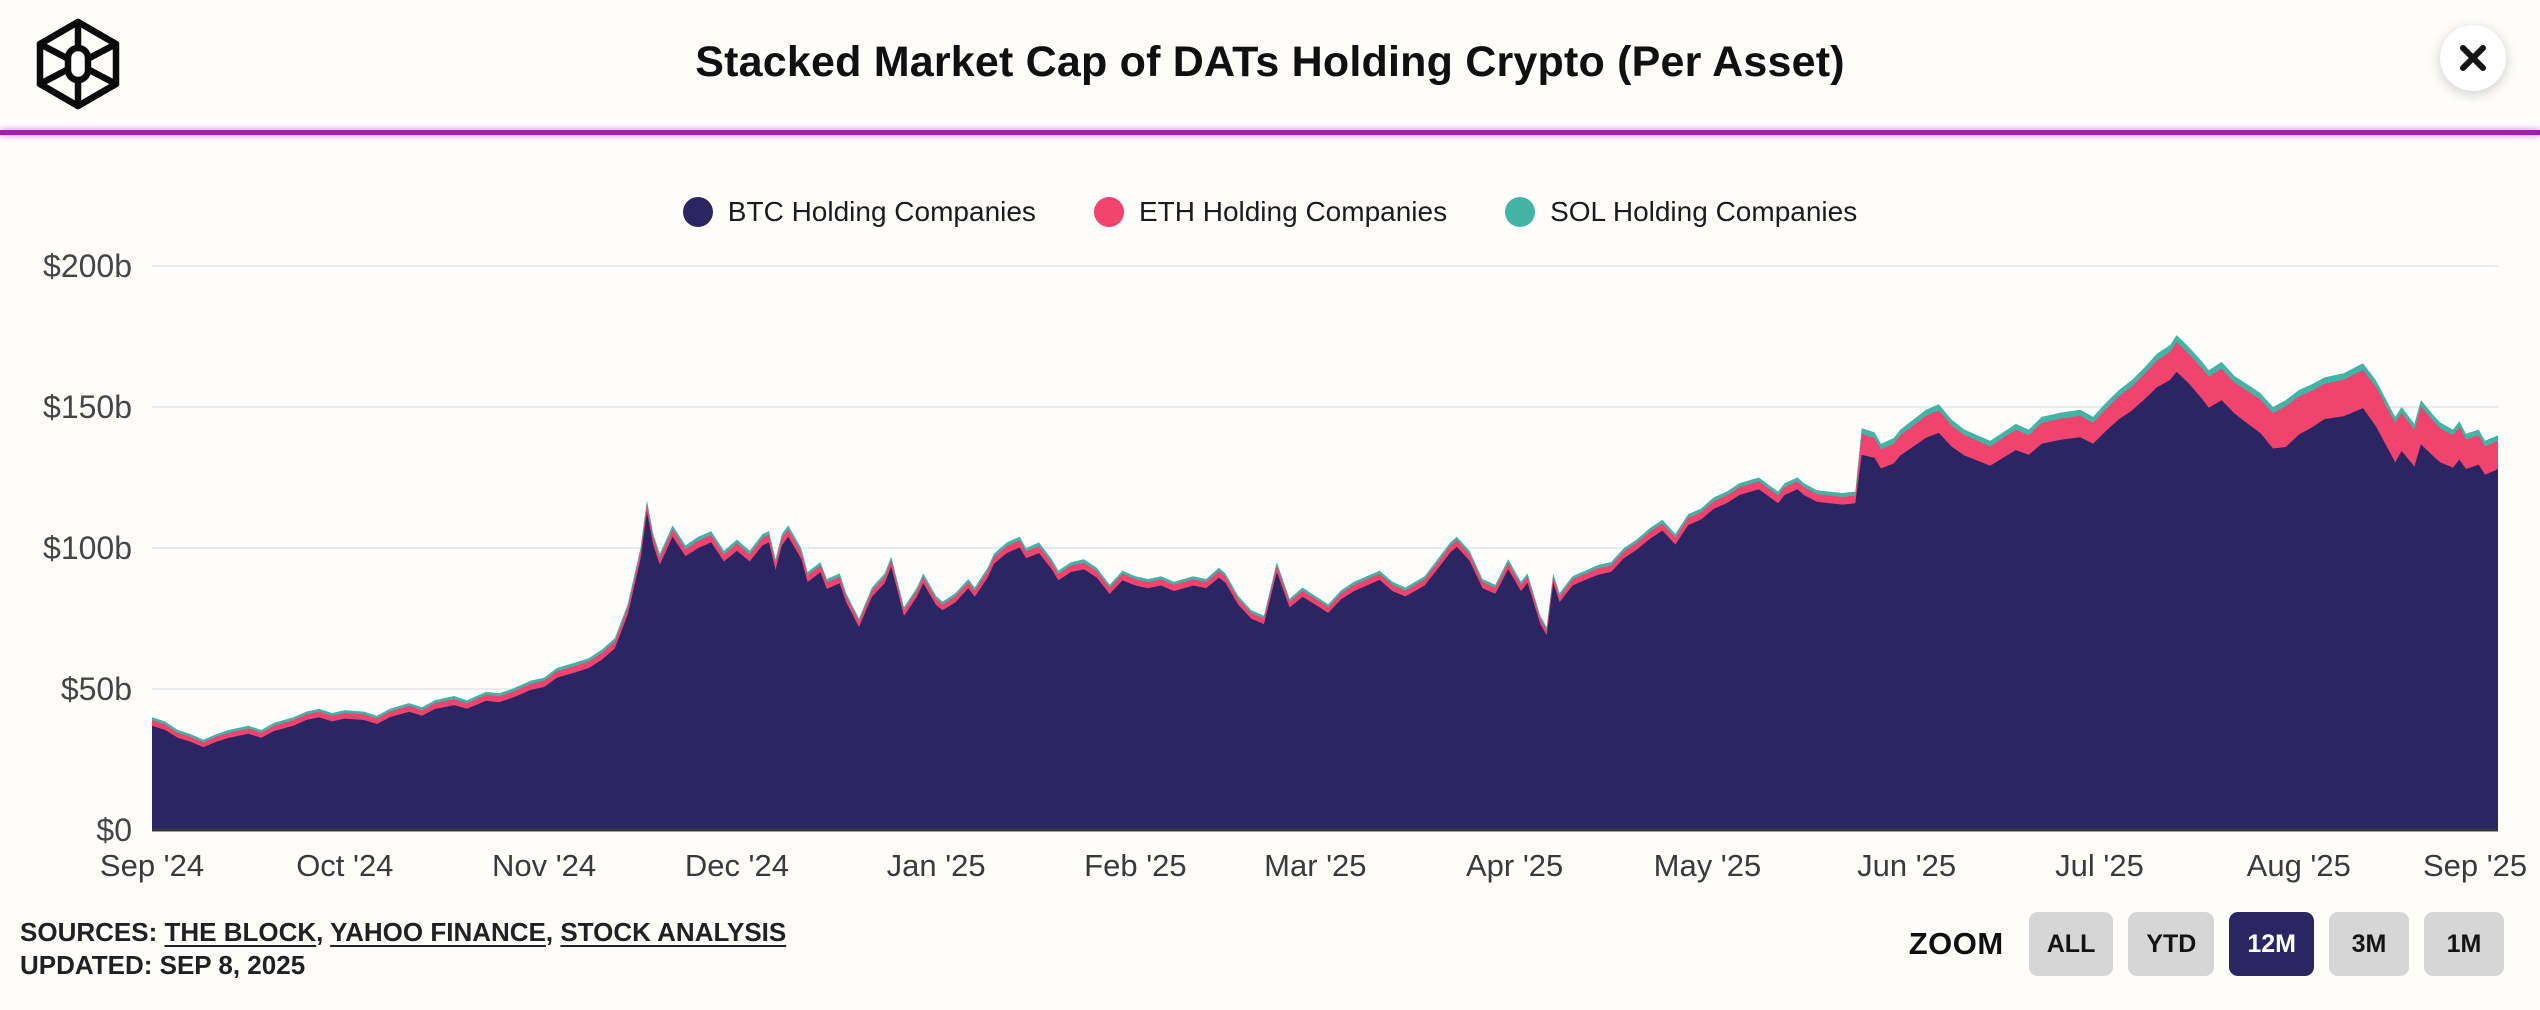  Describe the element at coordinates (1108, 212) in the screenshot. I see `eth-series-dot-icon` at that location.